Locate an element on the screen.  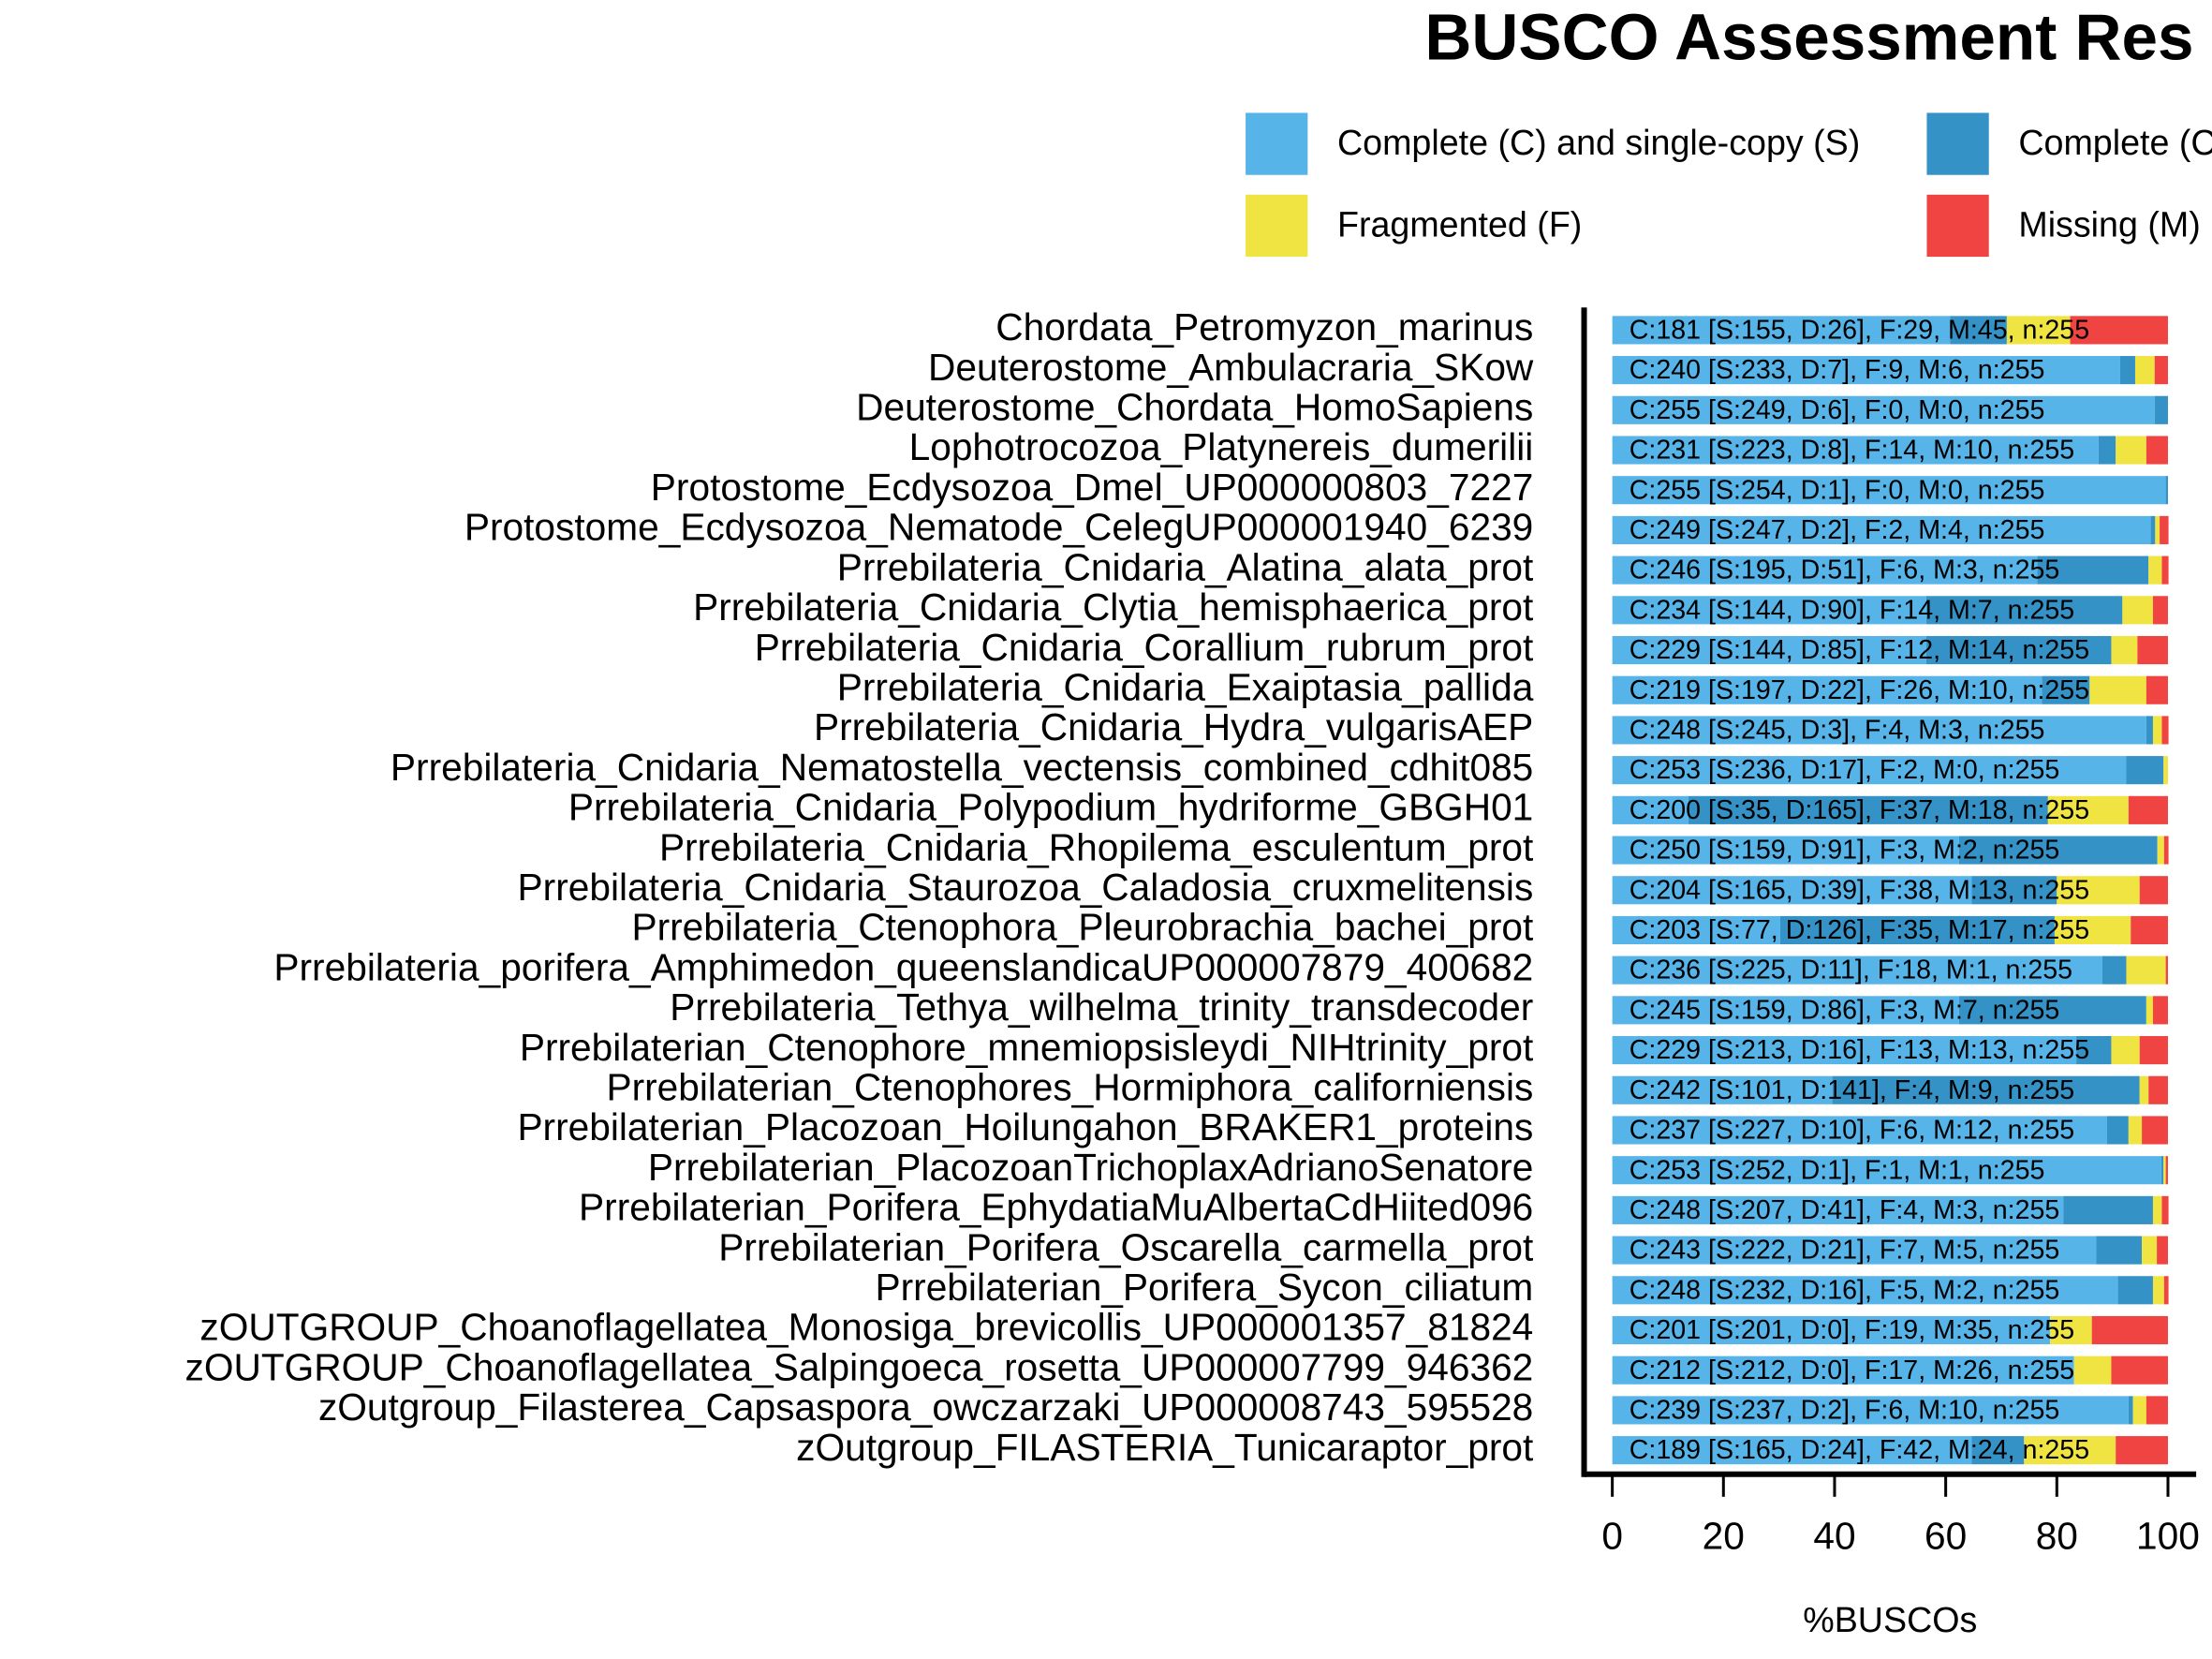
legend-label: Complete (C) and single-copy (S) is located at coordinates (1598, 142).